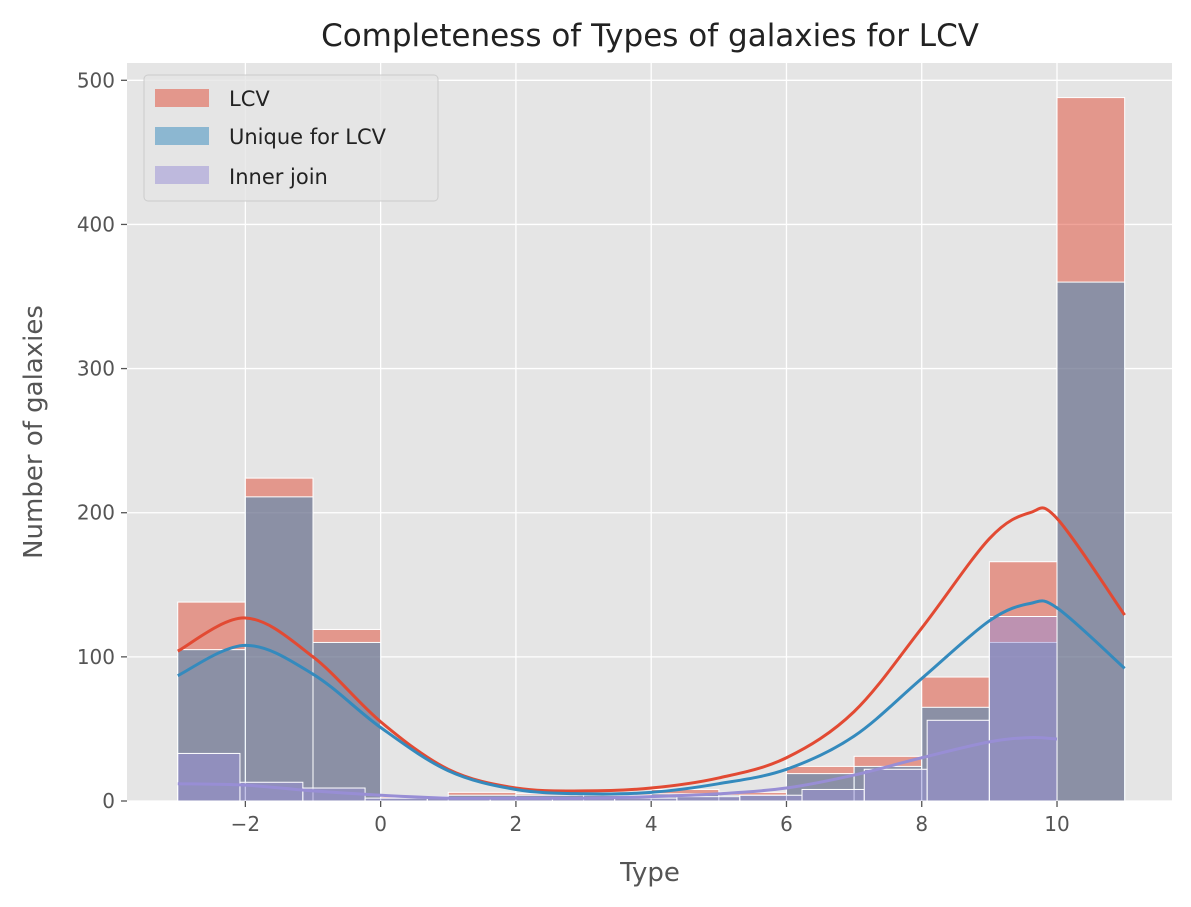  What do you see at coordinates (212, 99) in the screenshot?
I see `legend-item-lcv: LCV` at bounding box center [212, 99].